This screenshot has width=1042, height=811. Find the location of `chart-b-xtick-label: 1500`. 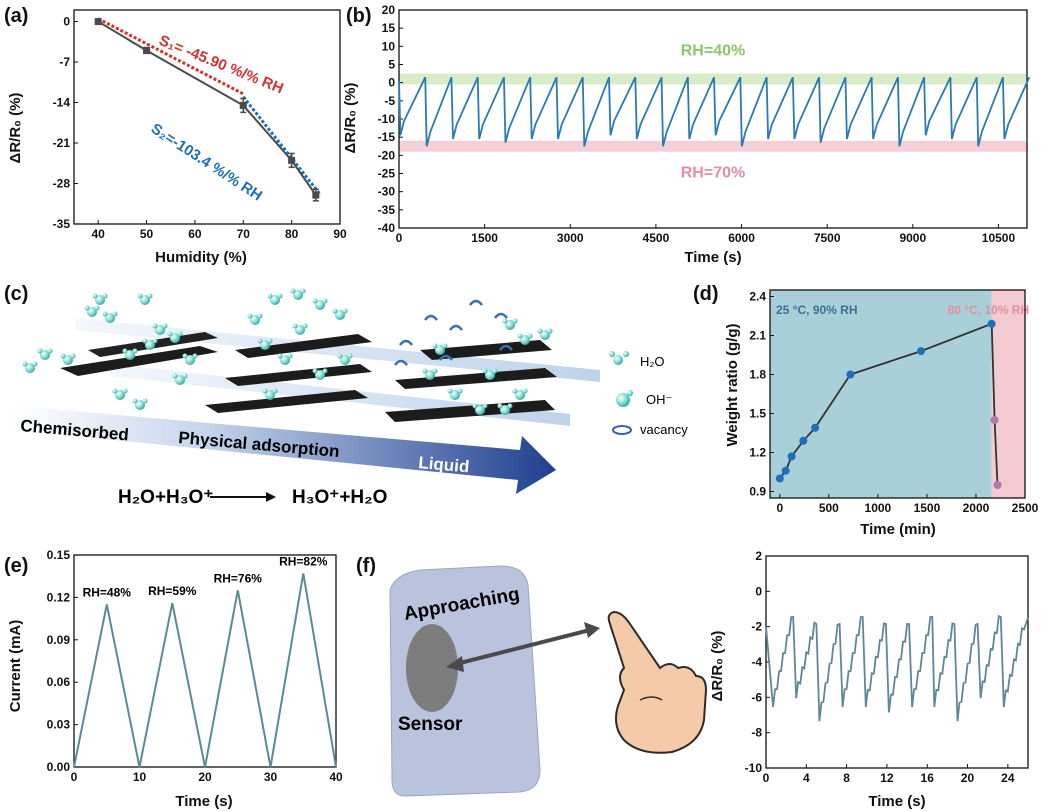

chart-b-xtick-label: 1500 is located at coordinates (484, 238).